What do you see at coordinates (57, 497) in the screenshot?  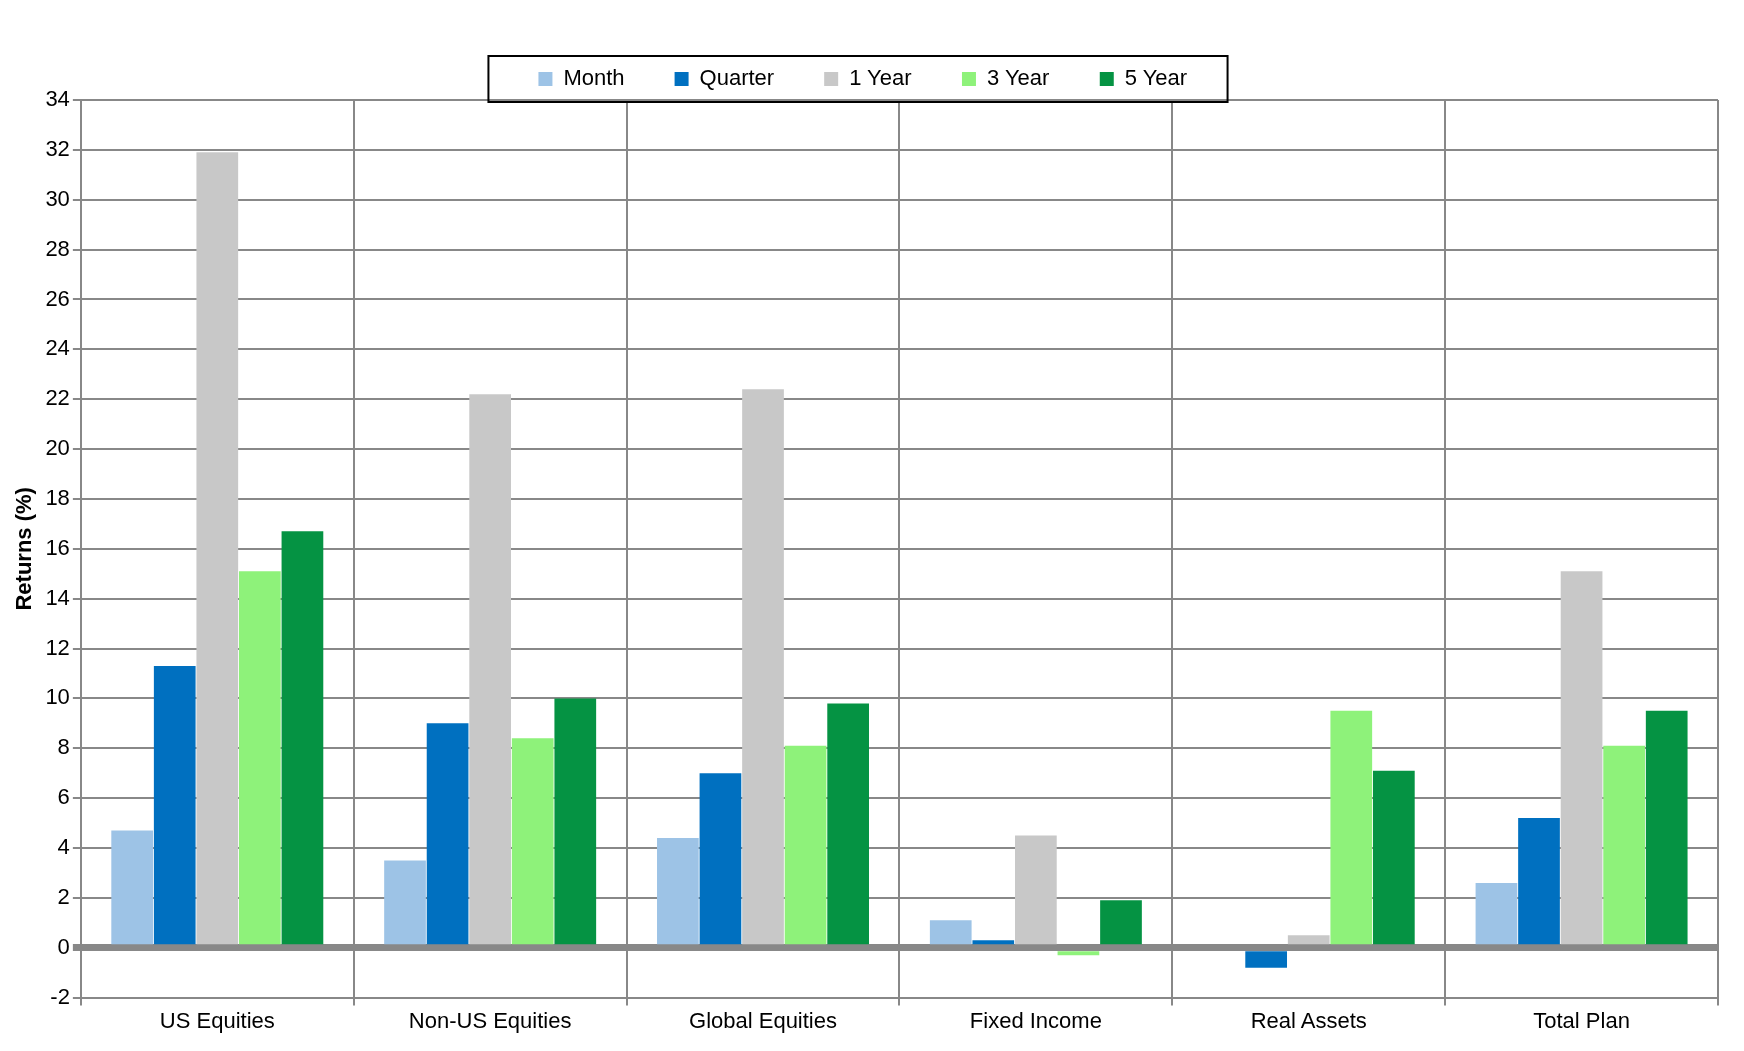 I see `y-tick-label: 18` at bounding box center [57, 497].